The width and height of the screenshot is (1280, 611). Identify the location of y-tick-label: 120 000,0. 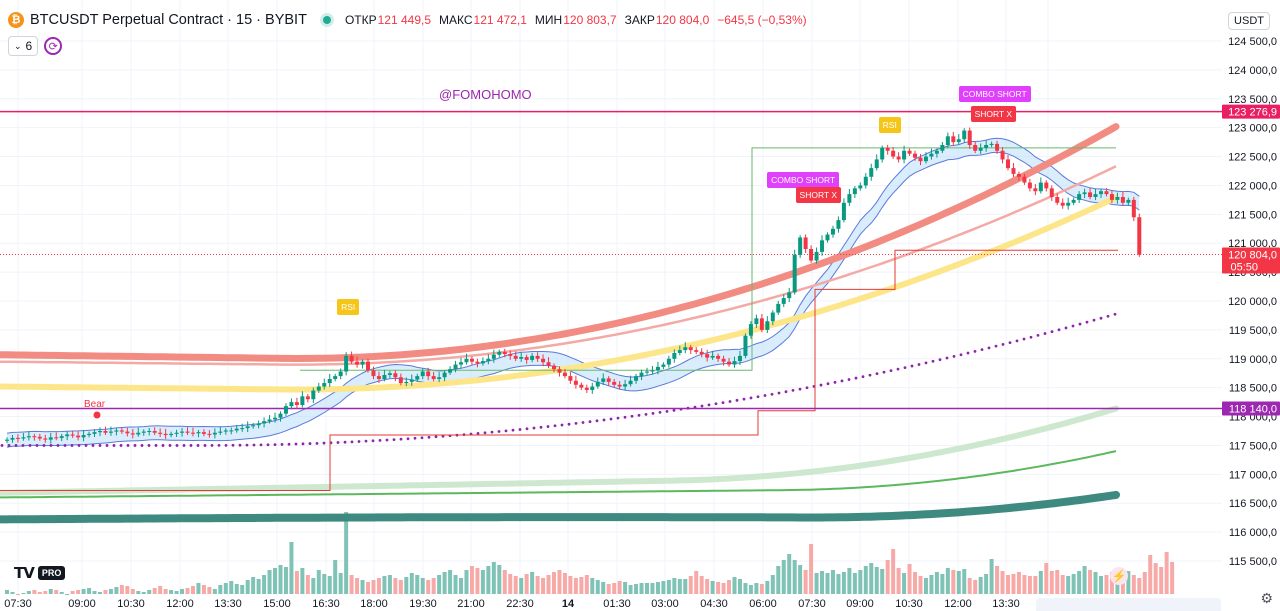
(1252, 302).